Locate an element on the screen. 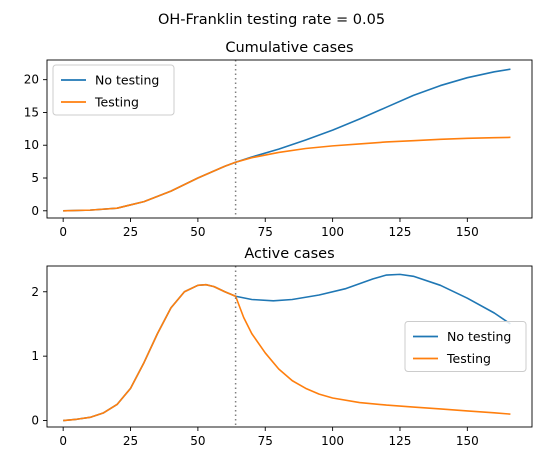  y-tick-label: 2 is located at coordinates (35, 292).